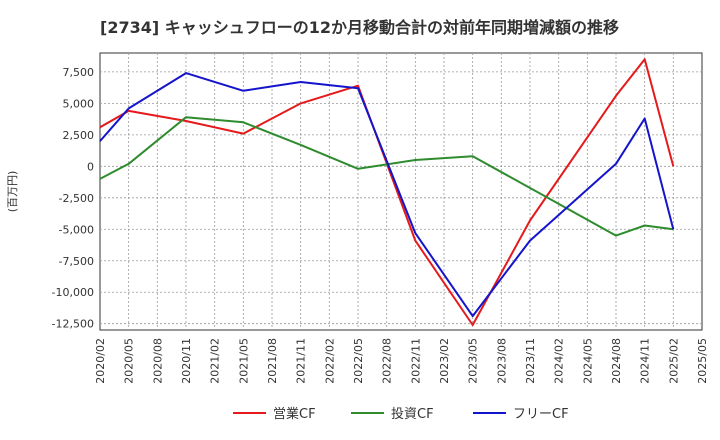 The height and width of the screenshot is (440, 720). Describe the element at coordinates (359, 27) in the screenshot. I see `chart-title: [2734] キャッシュフローの12か月移動合計の対前年同期増減額の推移` at that location.